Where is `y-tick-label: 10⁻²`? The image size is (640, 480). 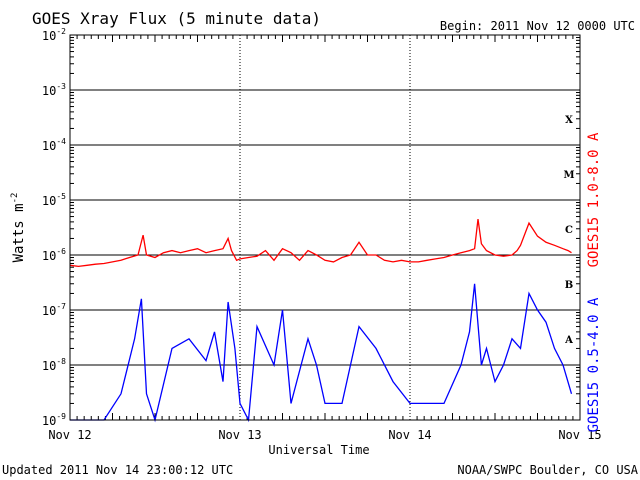
y-tick-label: 10⁻² is located at coordinates (54, 35).